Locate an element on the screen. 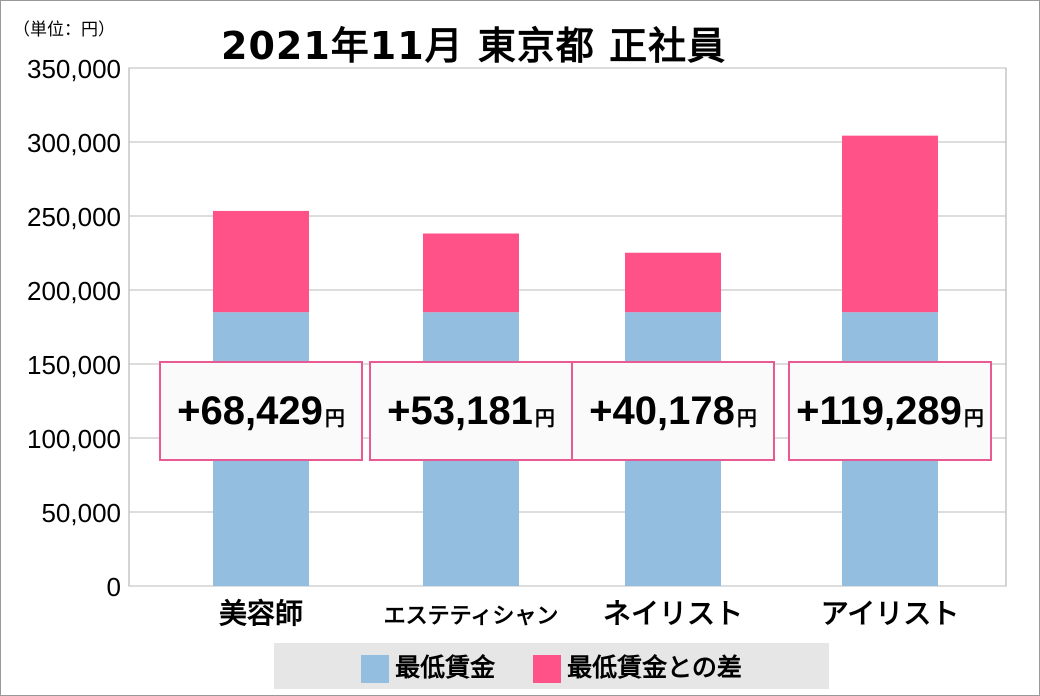  legend-item-diff: 最低賃金との差 is located at coordinates (637, 666).